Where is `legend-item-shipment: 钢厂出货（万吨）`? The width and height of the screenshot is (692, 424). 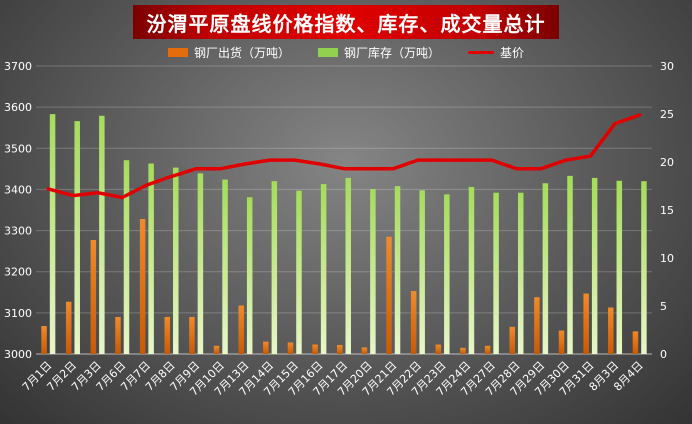 legend-item-shipment: 钢厂出货（万吨） is located at coordinates (228, 52).